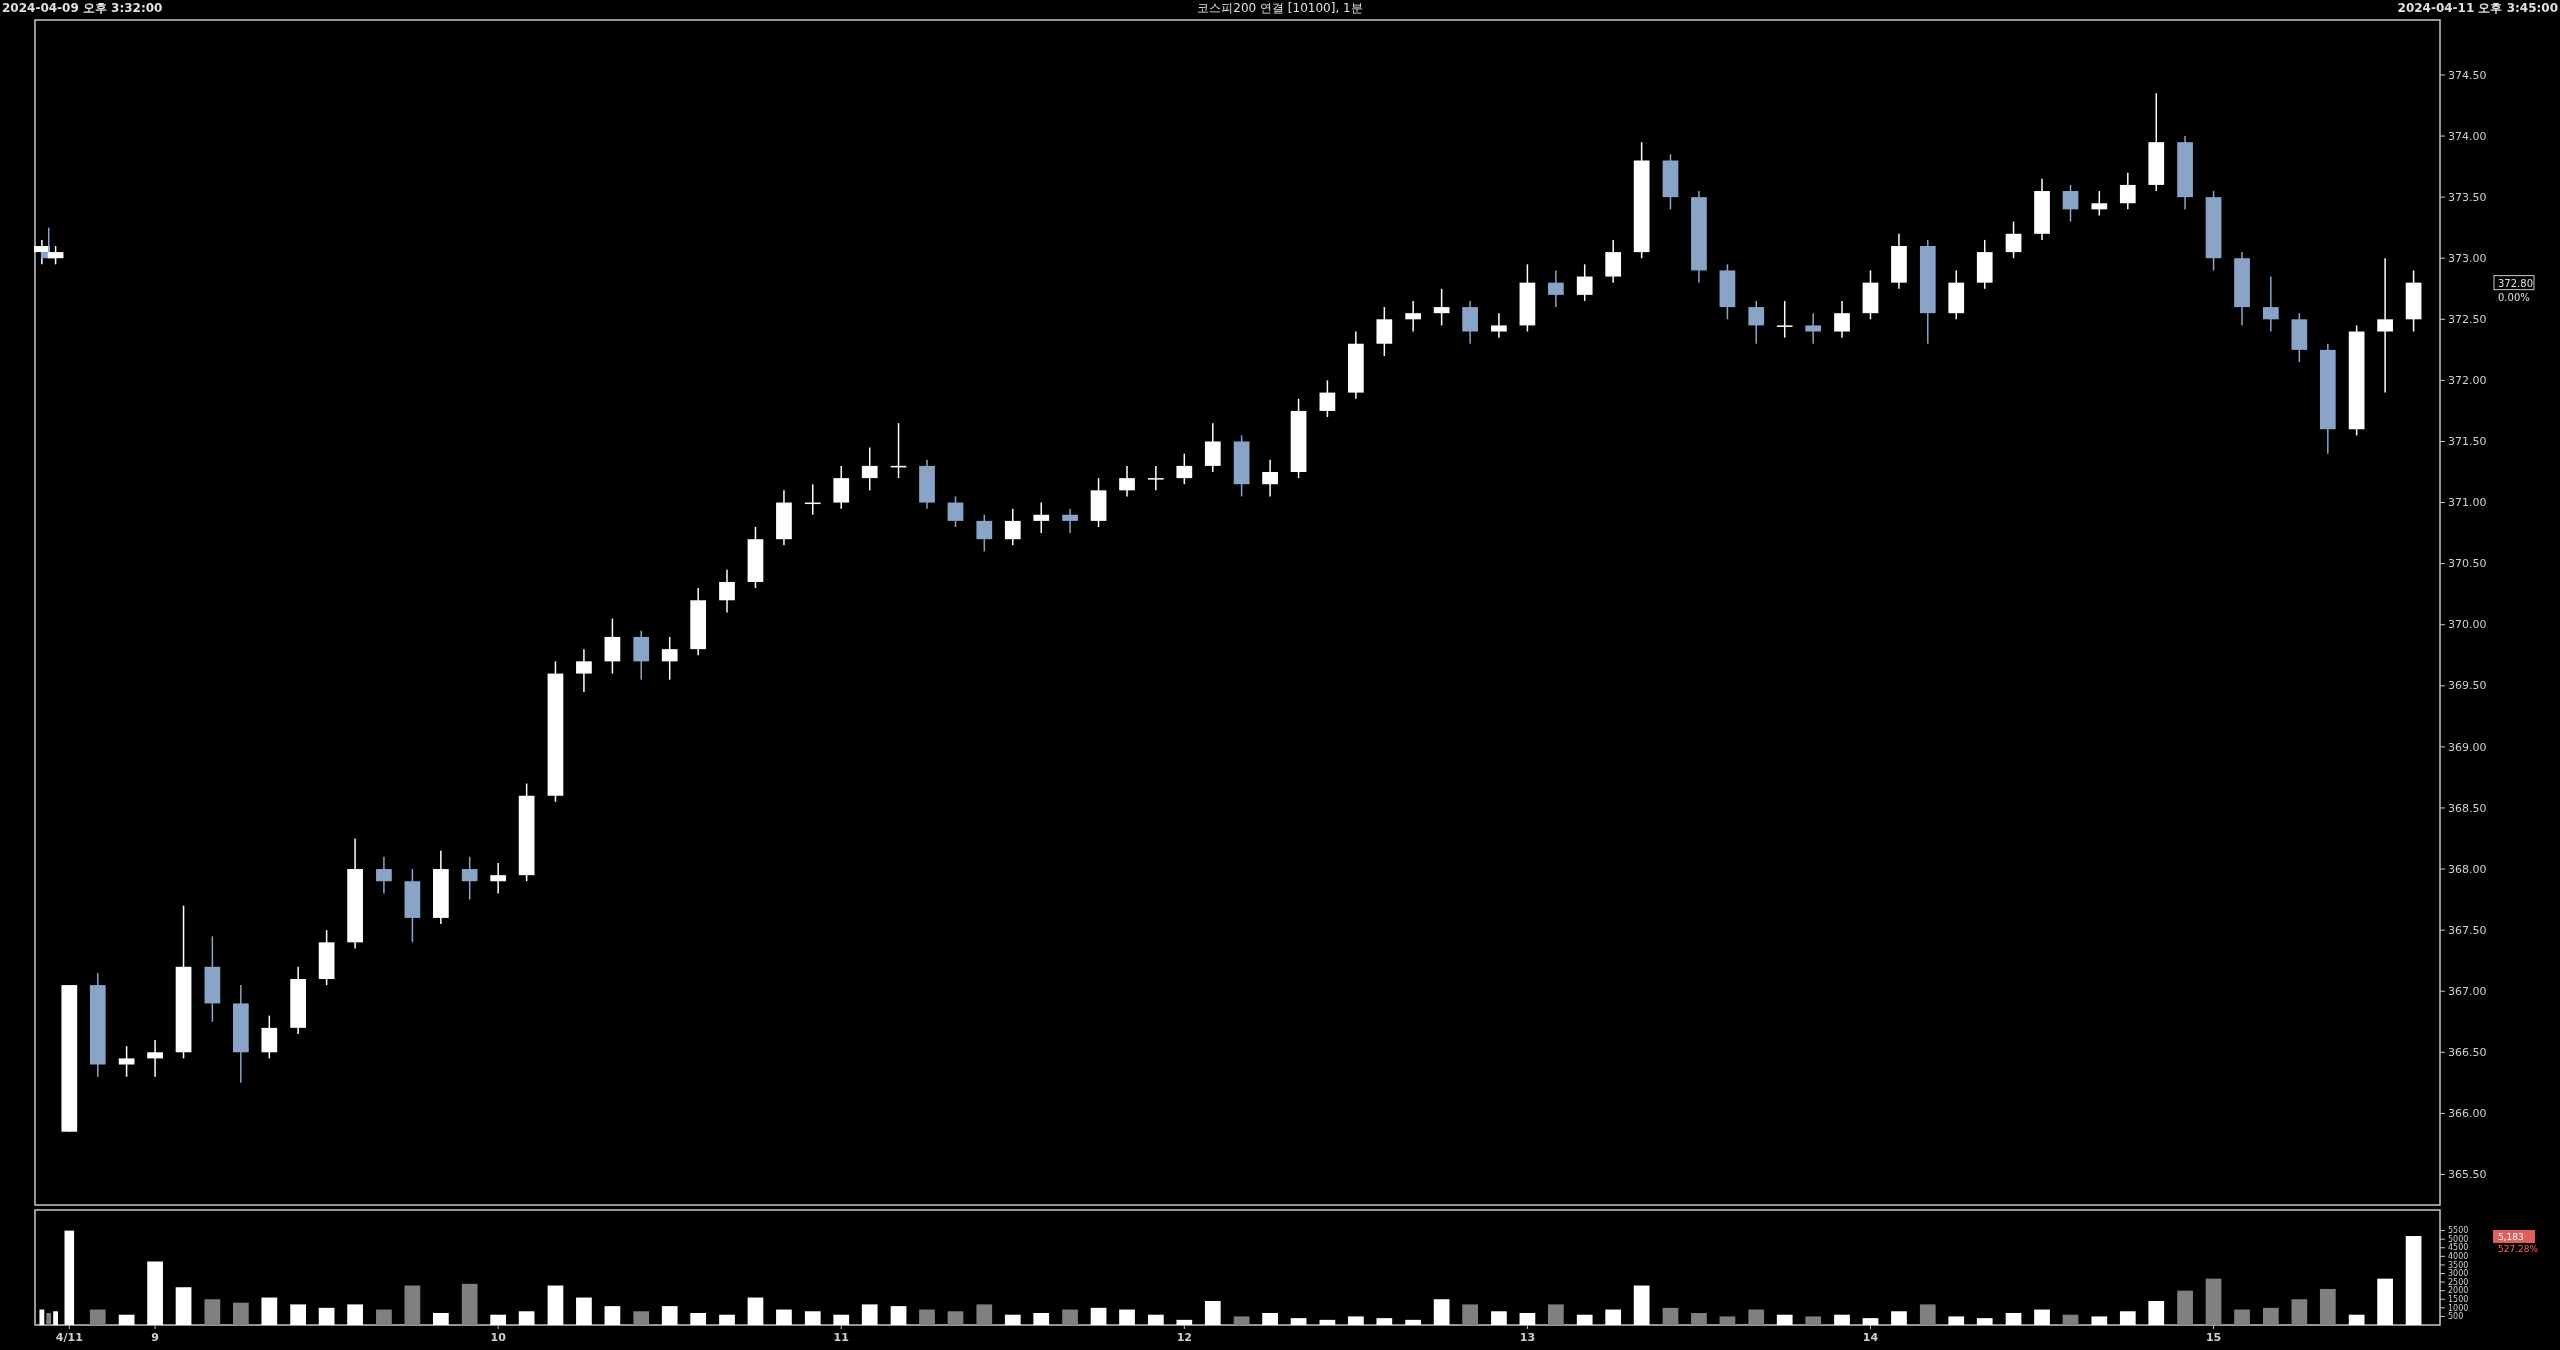 This screenshot has height=1350, width=2560. Describe the element at coordinates (1184, 1337) in the screenshot. I see `x-tick-label: 12` at that location.